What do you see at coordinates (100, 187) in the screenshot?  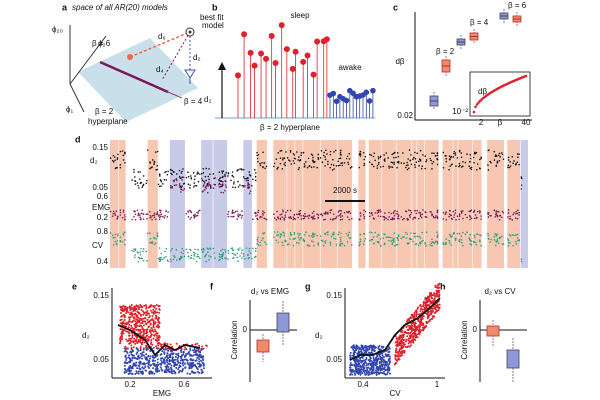 I see `text: 0.05` at bounding box center [100, 187].